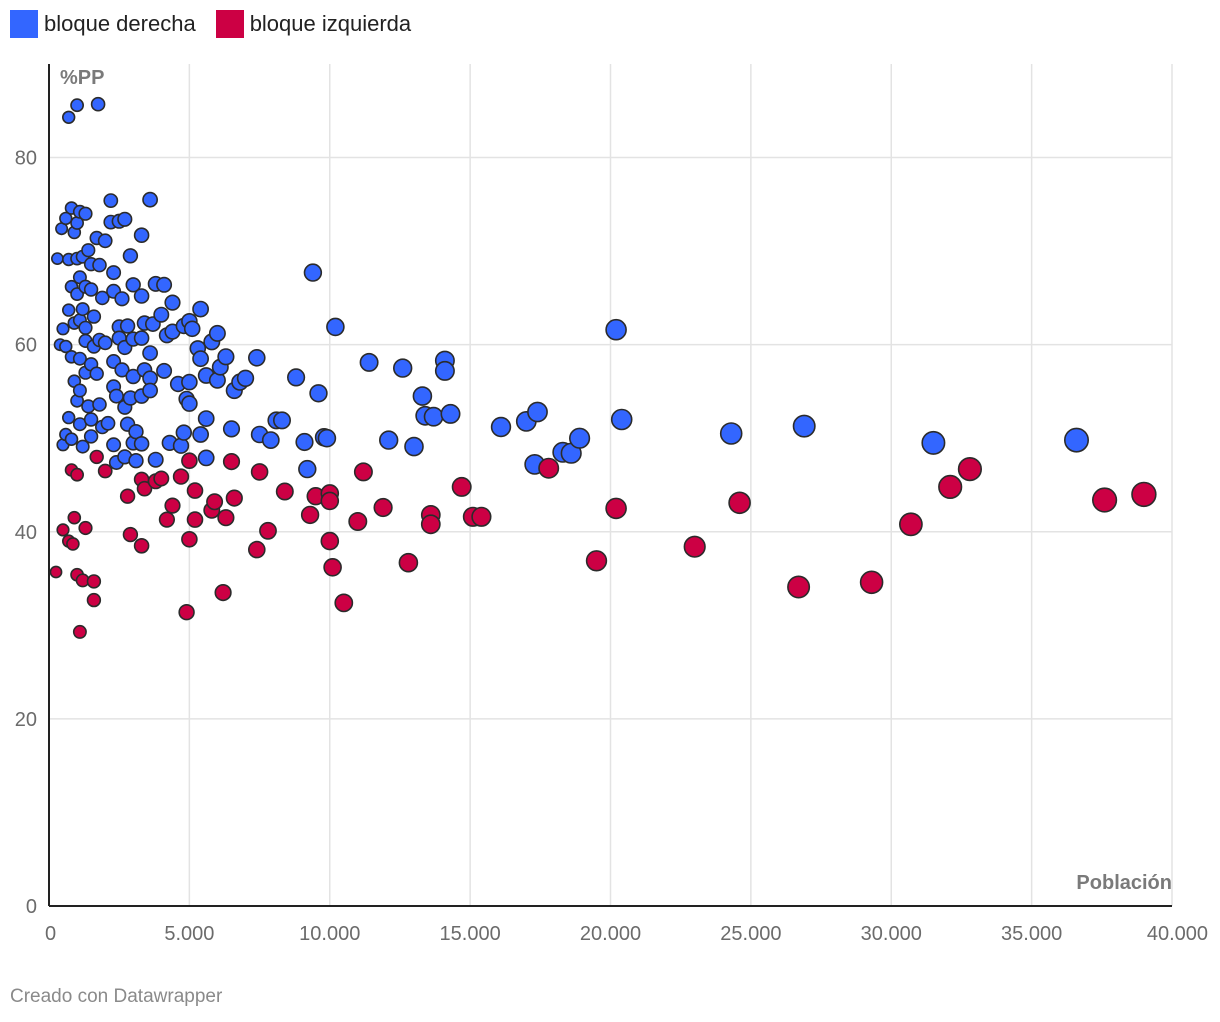 The width and height of the screenshot is (1220, 1022). Describe the element at coordinates (103, 24) in the screenshot. I see `legend-item-bloque-derecha: bloque derecha` at that location.